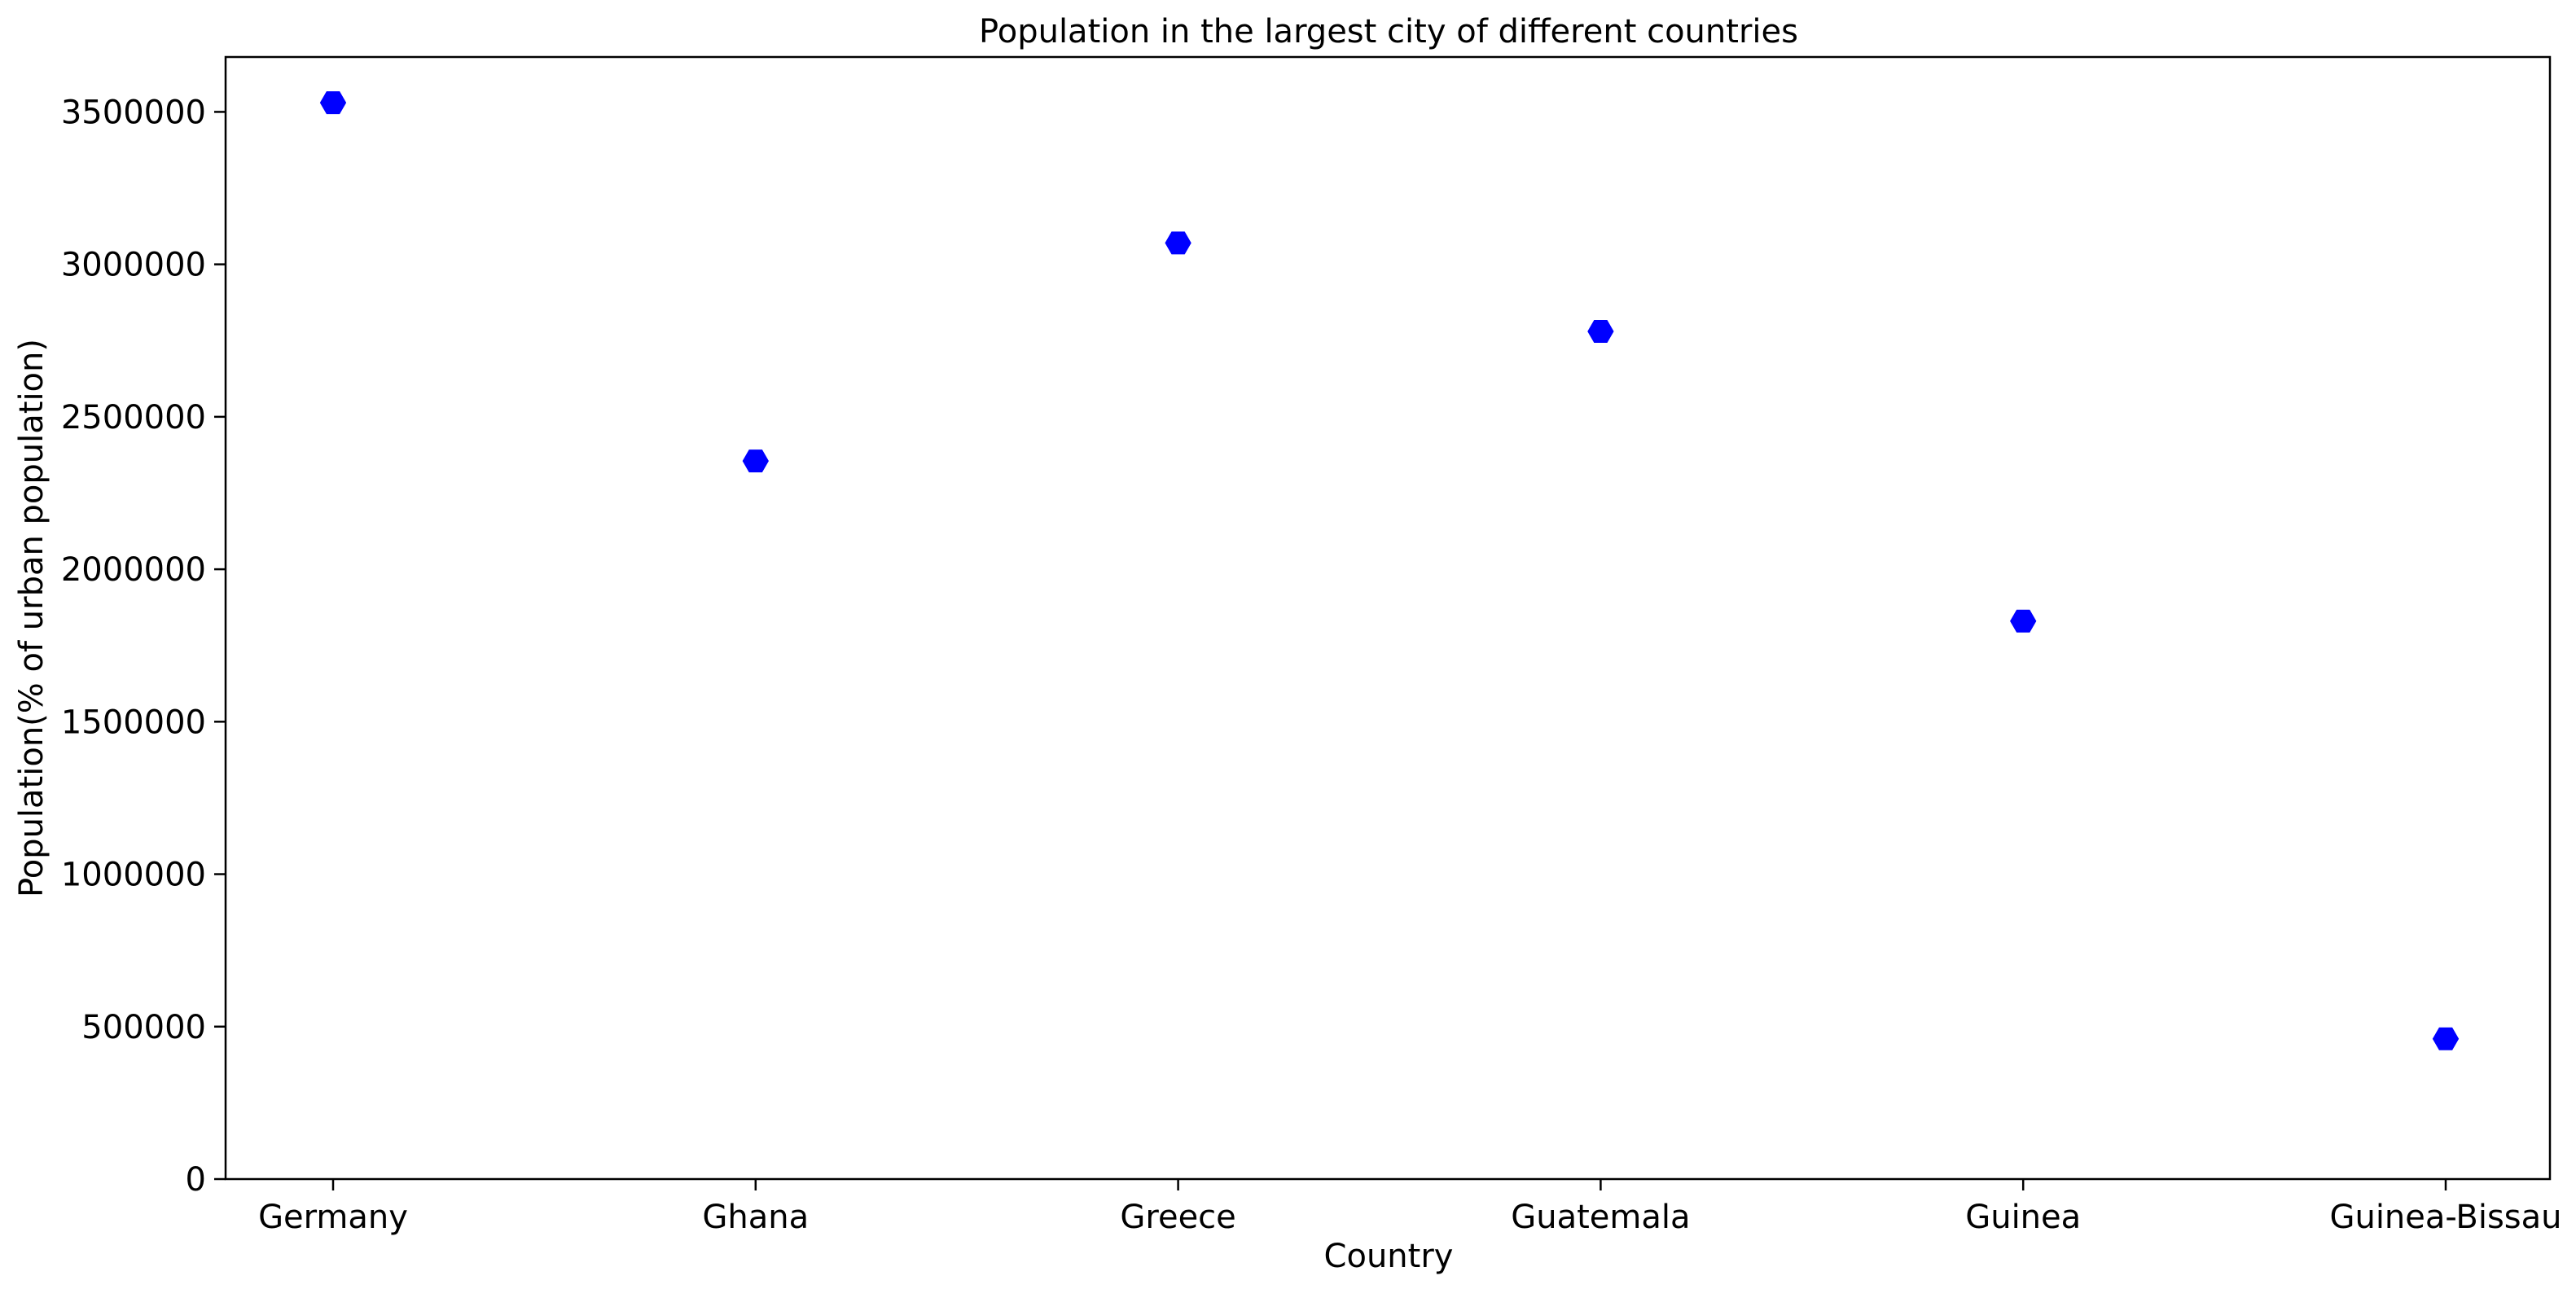 The width and height of the screenshot is (2576, 1289). What do you see at coordinates (1389, 1257) in the screenshot?
I see `x-axis-title: Country` at bounding box center [1389, 1257].